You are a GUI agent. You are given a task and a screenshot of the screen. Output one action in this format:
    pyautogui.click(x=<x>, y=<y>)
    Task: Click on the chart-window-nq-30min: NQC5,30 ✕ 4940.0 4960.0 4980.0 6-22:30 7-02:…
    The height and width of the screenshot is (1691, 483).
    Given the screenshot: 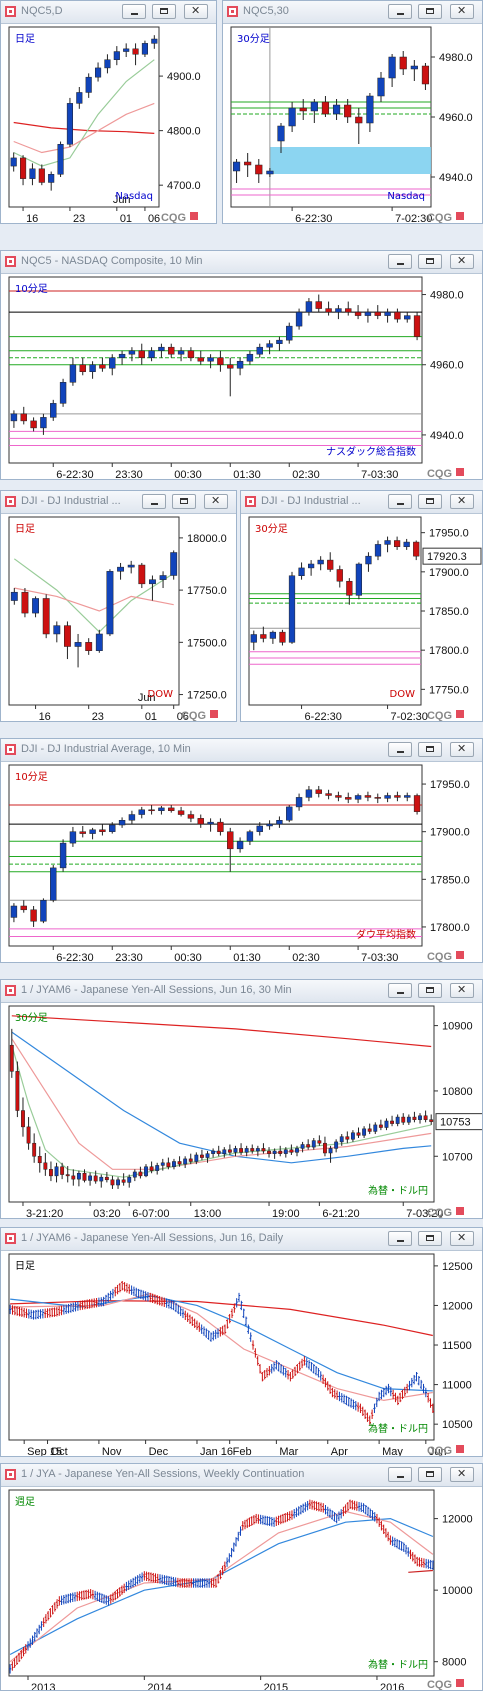 What is the action you would take?
    pyautogui.click(x=352, y=112)
    